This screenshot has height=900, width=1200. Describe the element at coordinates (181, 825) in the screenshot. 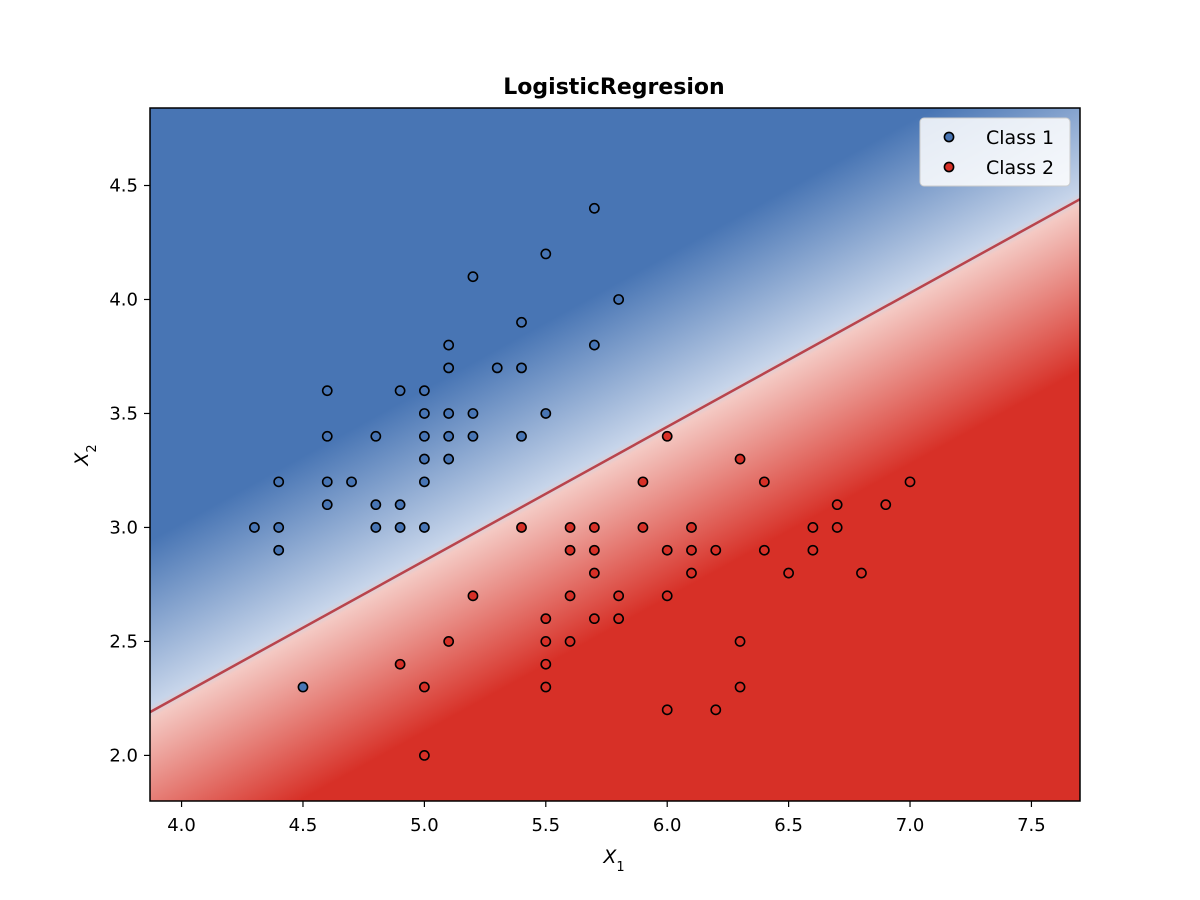

I see `x-tick-label: 4.0` at that location.